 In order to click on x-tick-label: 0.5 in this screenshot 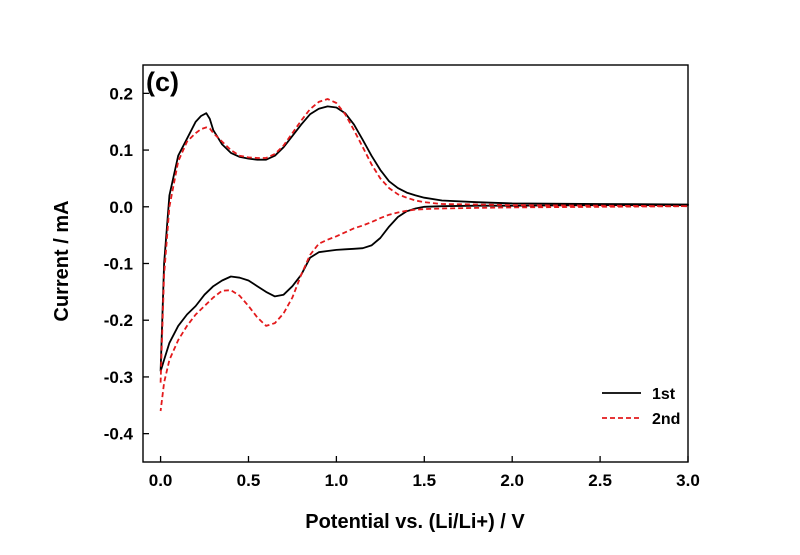, I will do `click(249, 480)`.